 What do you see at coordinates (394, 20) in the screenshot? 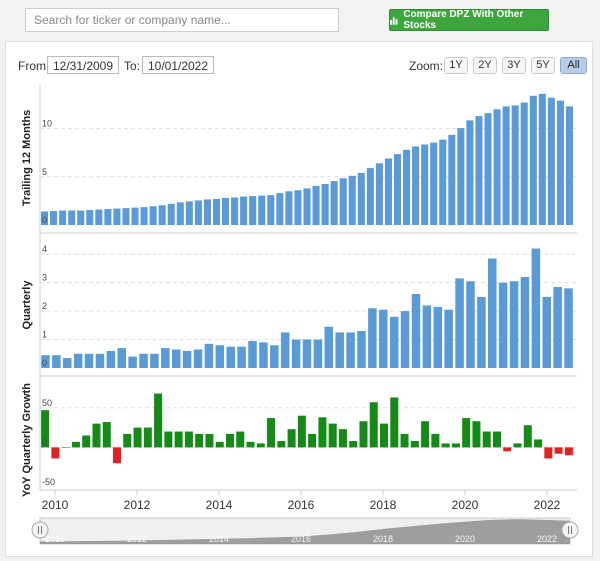
I see `bar-chart-icon` at bounding box center [394, 20].